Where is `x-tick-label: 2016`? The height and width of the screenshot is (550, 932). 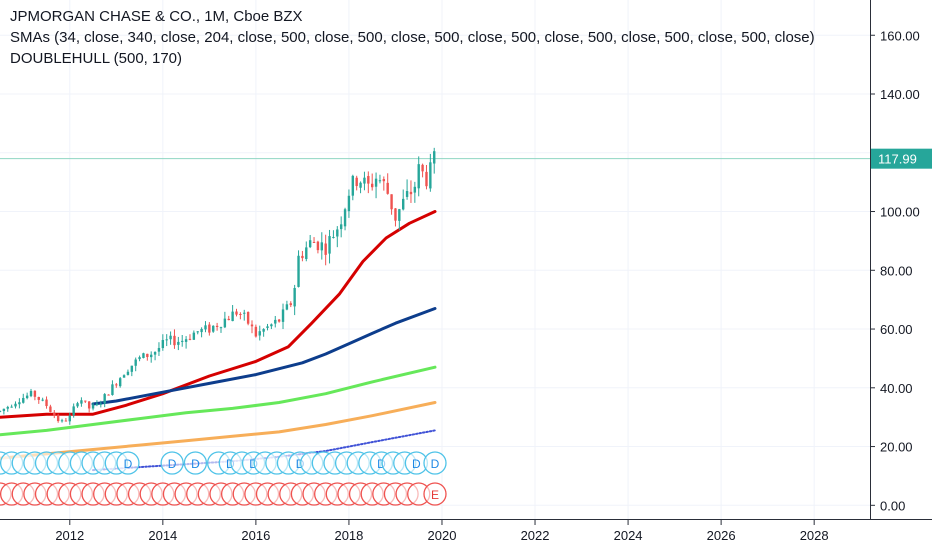 x-tick-label: 2016 is located at coordinates (255, 535).